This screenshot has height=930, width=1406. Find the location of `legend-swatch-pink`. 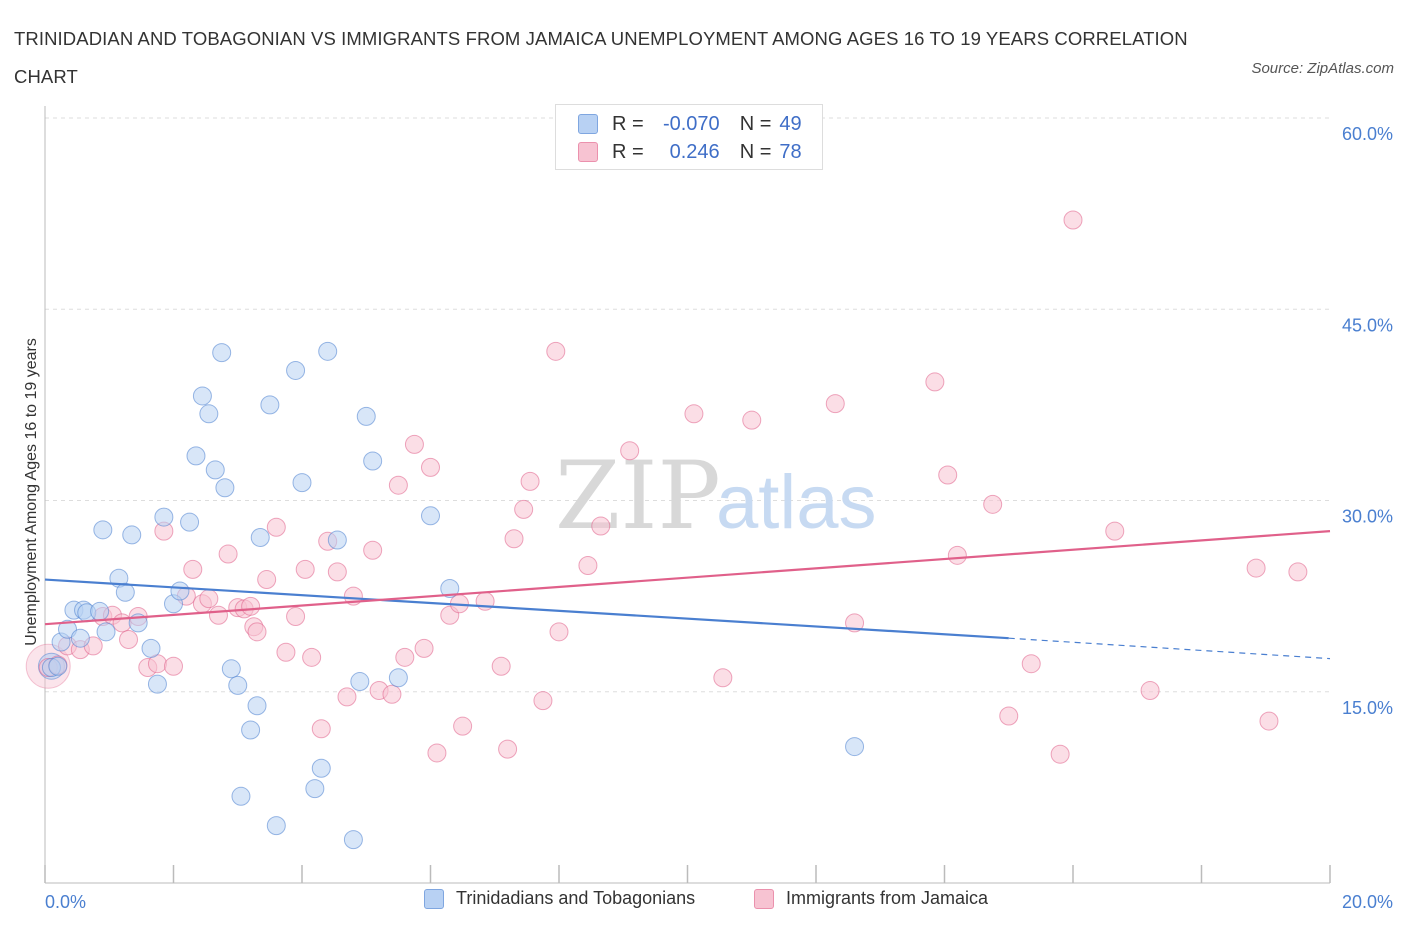

legend-swatch-pink is located at coordinates (588, 152).